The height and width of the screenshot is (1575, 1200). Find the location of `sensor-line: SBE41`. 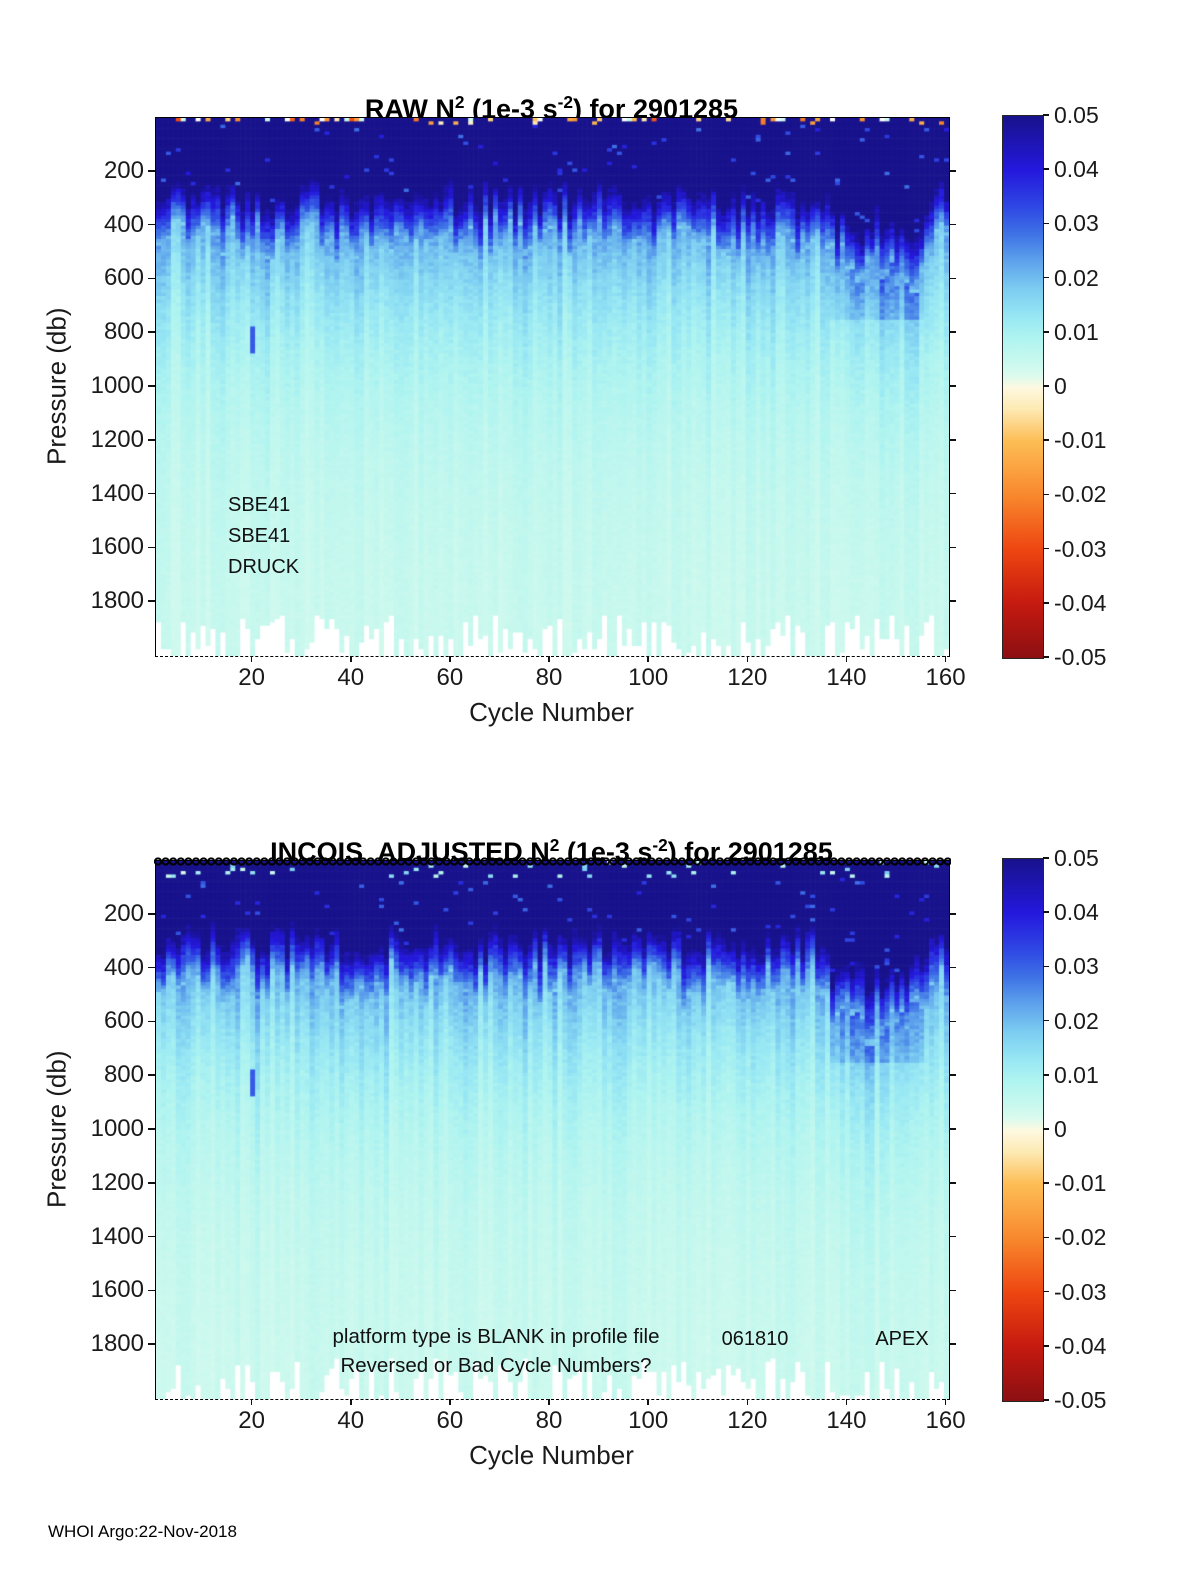

sensor-line: SBE41 is located at coordinates (259, 536).